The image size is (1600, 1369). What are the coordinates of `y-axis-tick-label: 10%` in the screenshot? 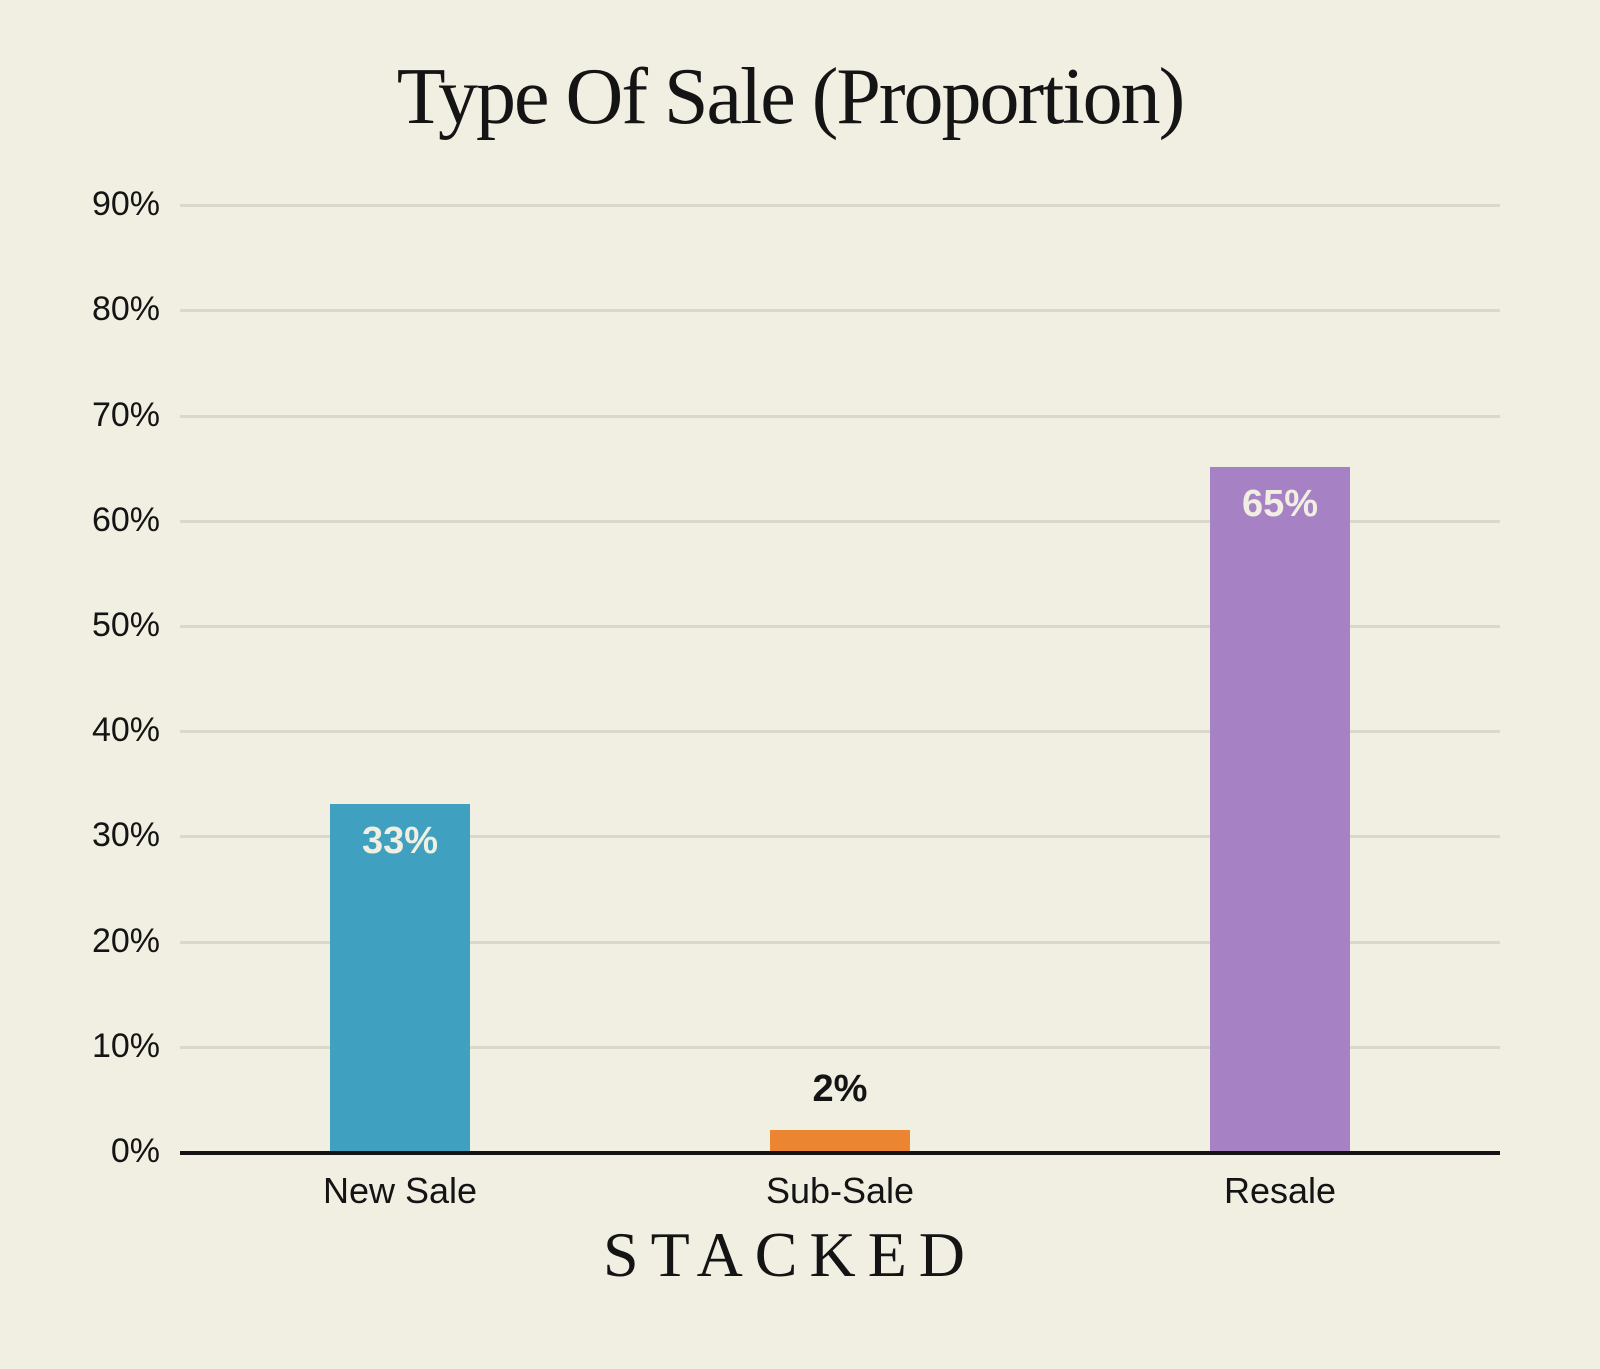 It's located at (125, 1045).